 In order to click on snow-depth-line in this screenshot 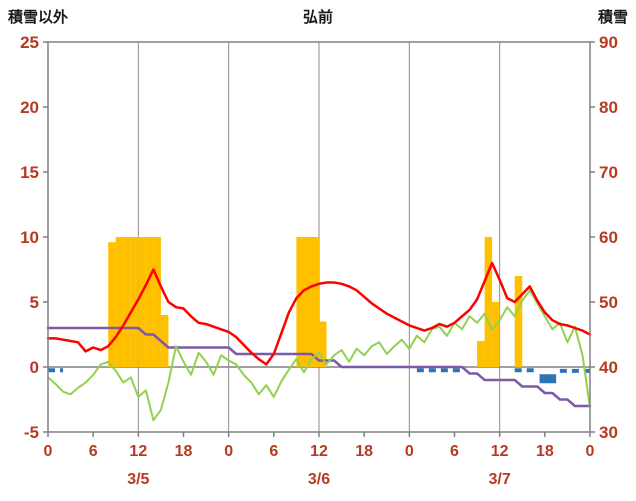, I will do `click(319, 367)`.